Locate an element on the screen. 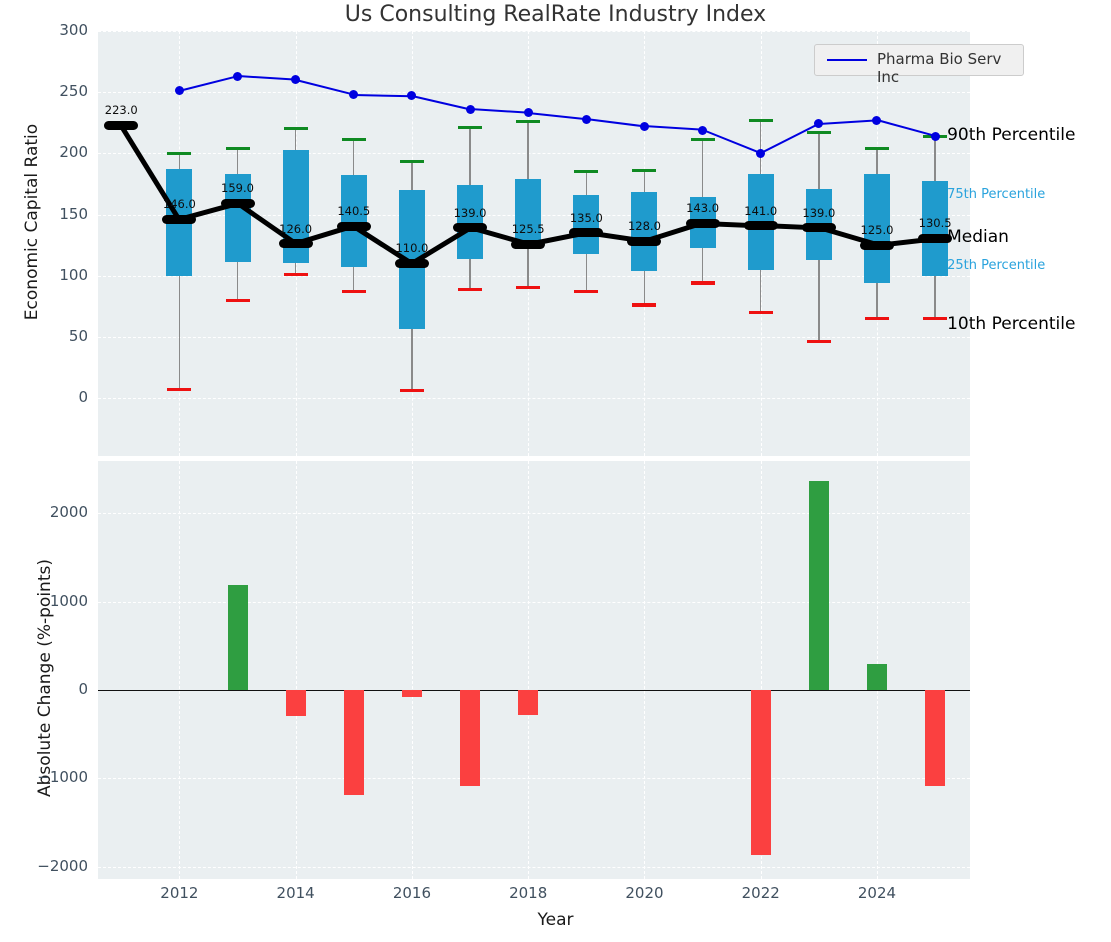  median-value-label: 135.0 is located at coordinates (586, 217).